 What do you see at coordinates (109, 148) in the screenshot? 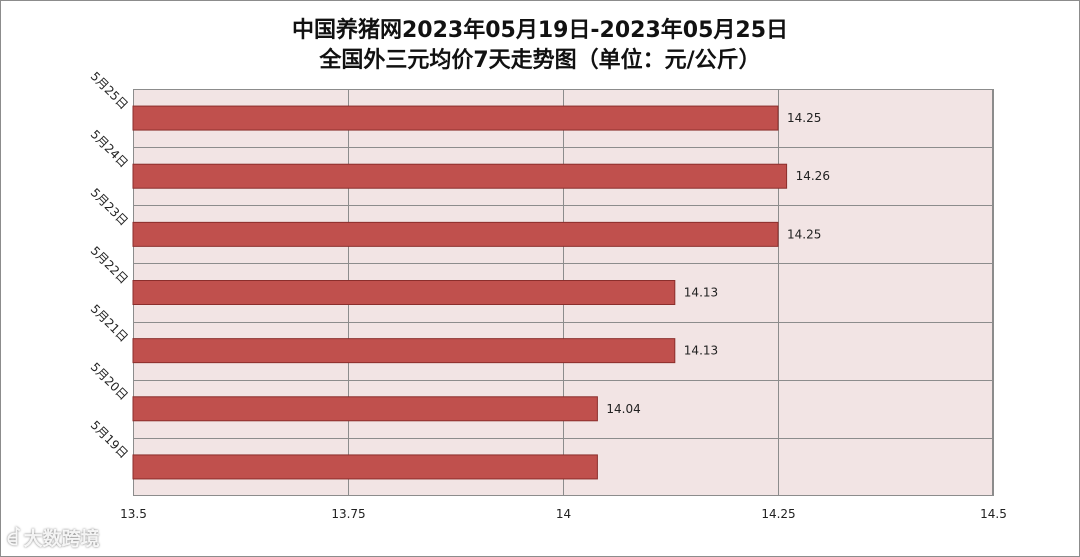
I see `y-category-label: 5月24日` at bounding box center [109, 148].